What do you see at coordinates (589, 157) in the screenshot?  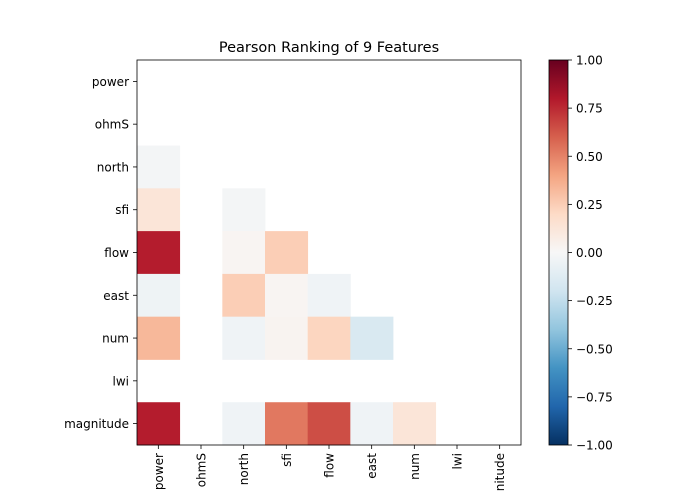 I see `colorbar-tick-label: 0.50` at bounding box center [589, 157].